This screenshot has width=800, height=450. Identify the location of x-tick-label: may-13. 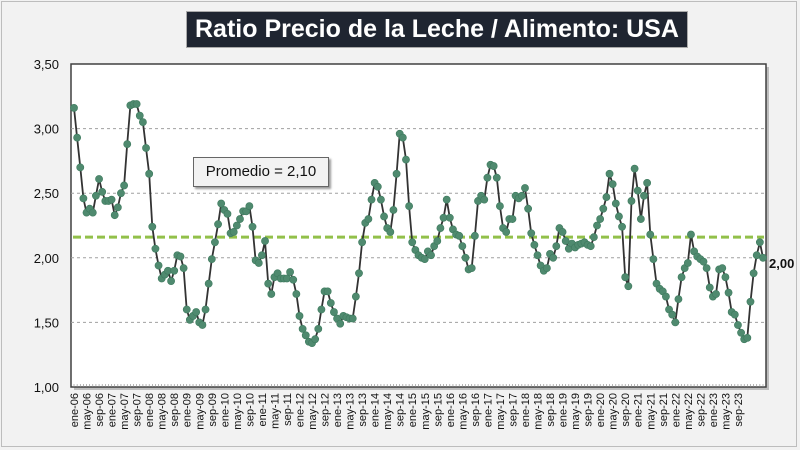
(351, 411).